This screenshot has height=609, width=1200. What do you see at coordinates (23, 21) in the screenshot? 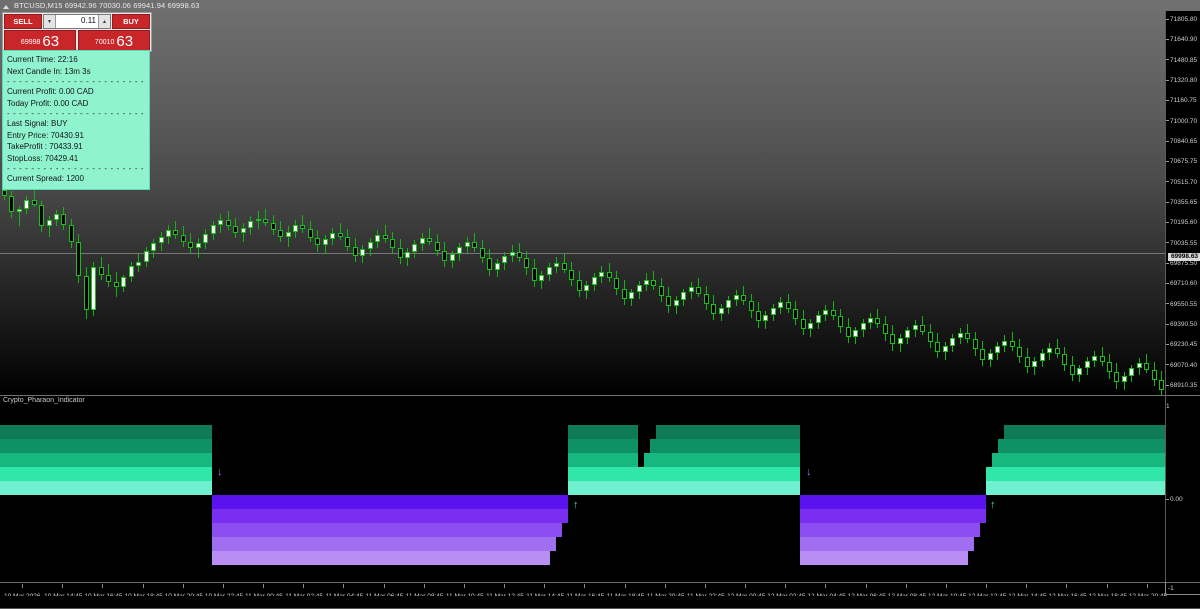
I see `sell-button: SELL` at bounding box center [23, 21].